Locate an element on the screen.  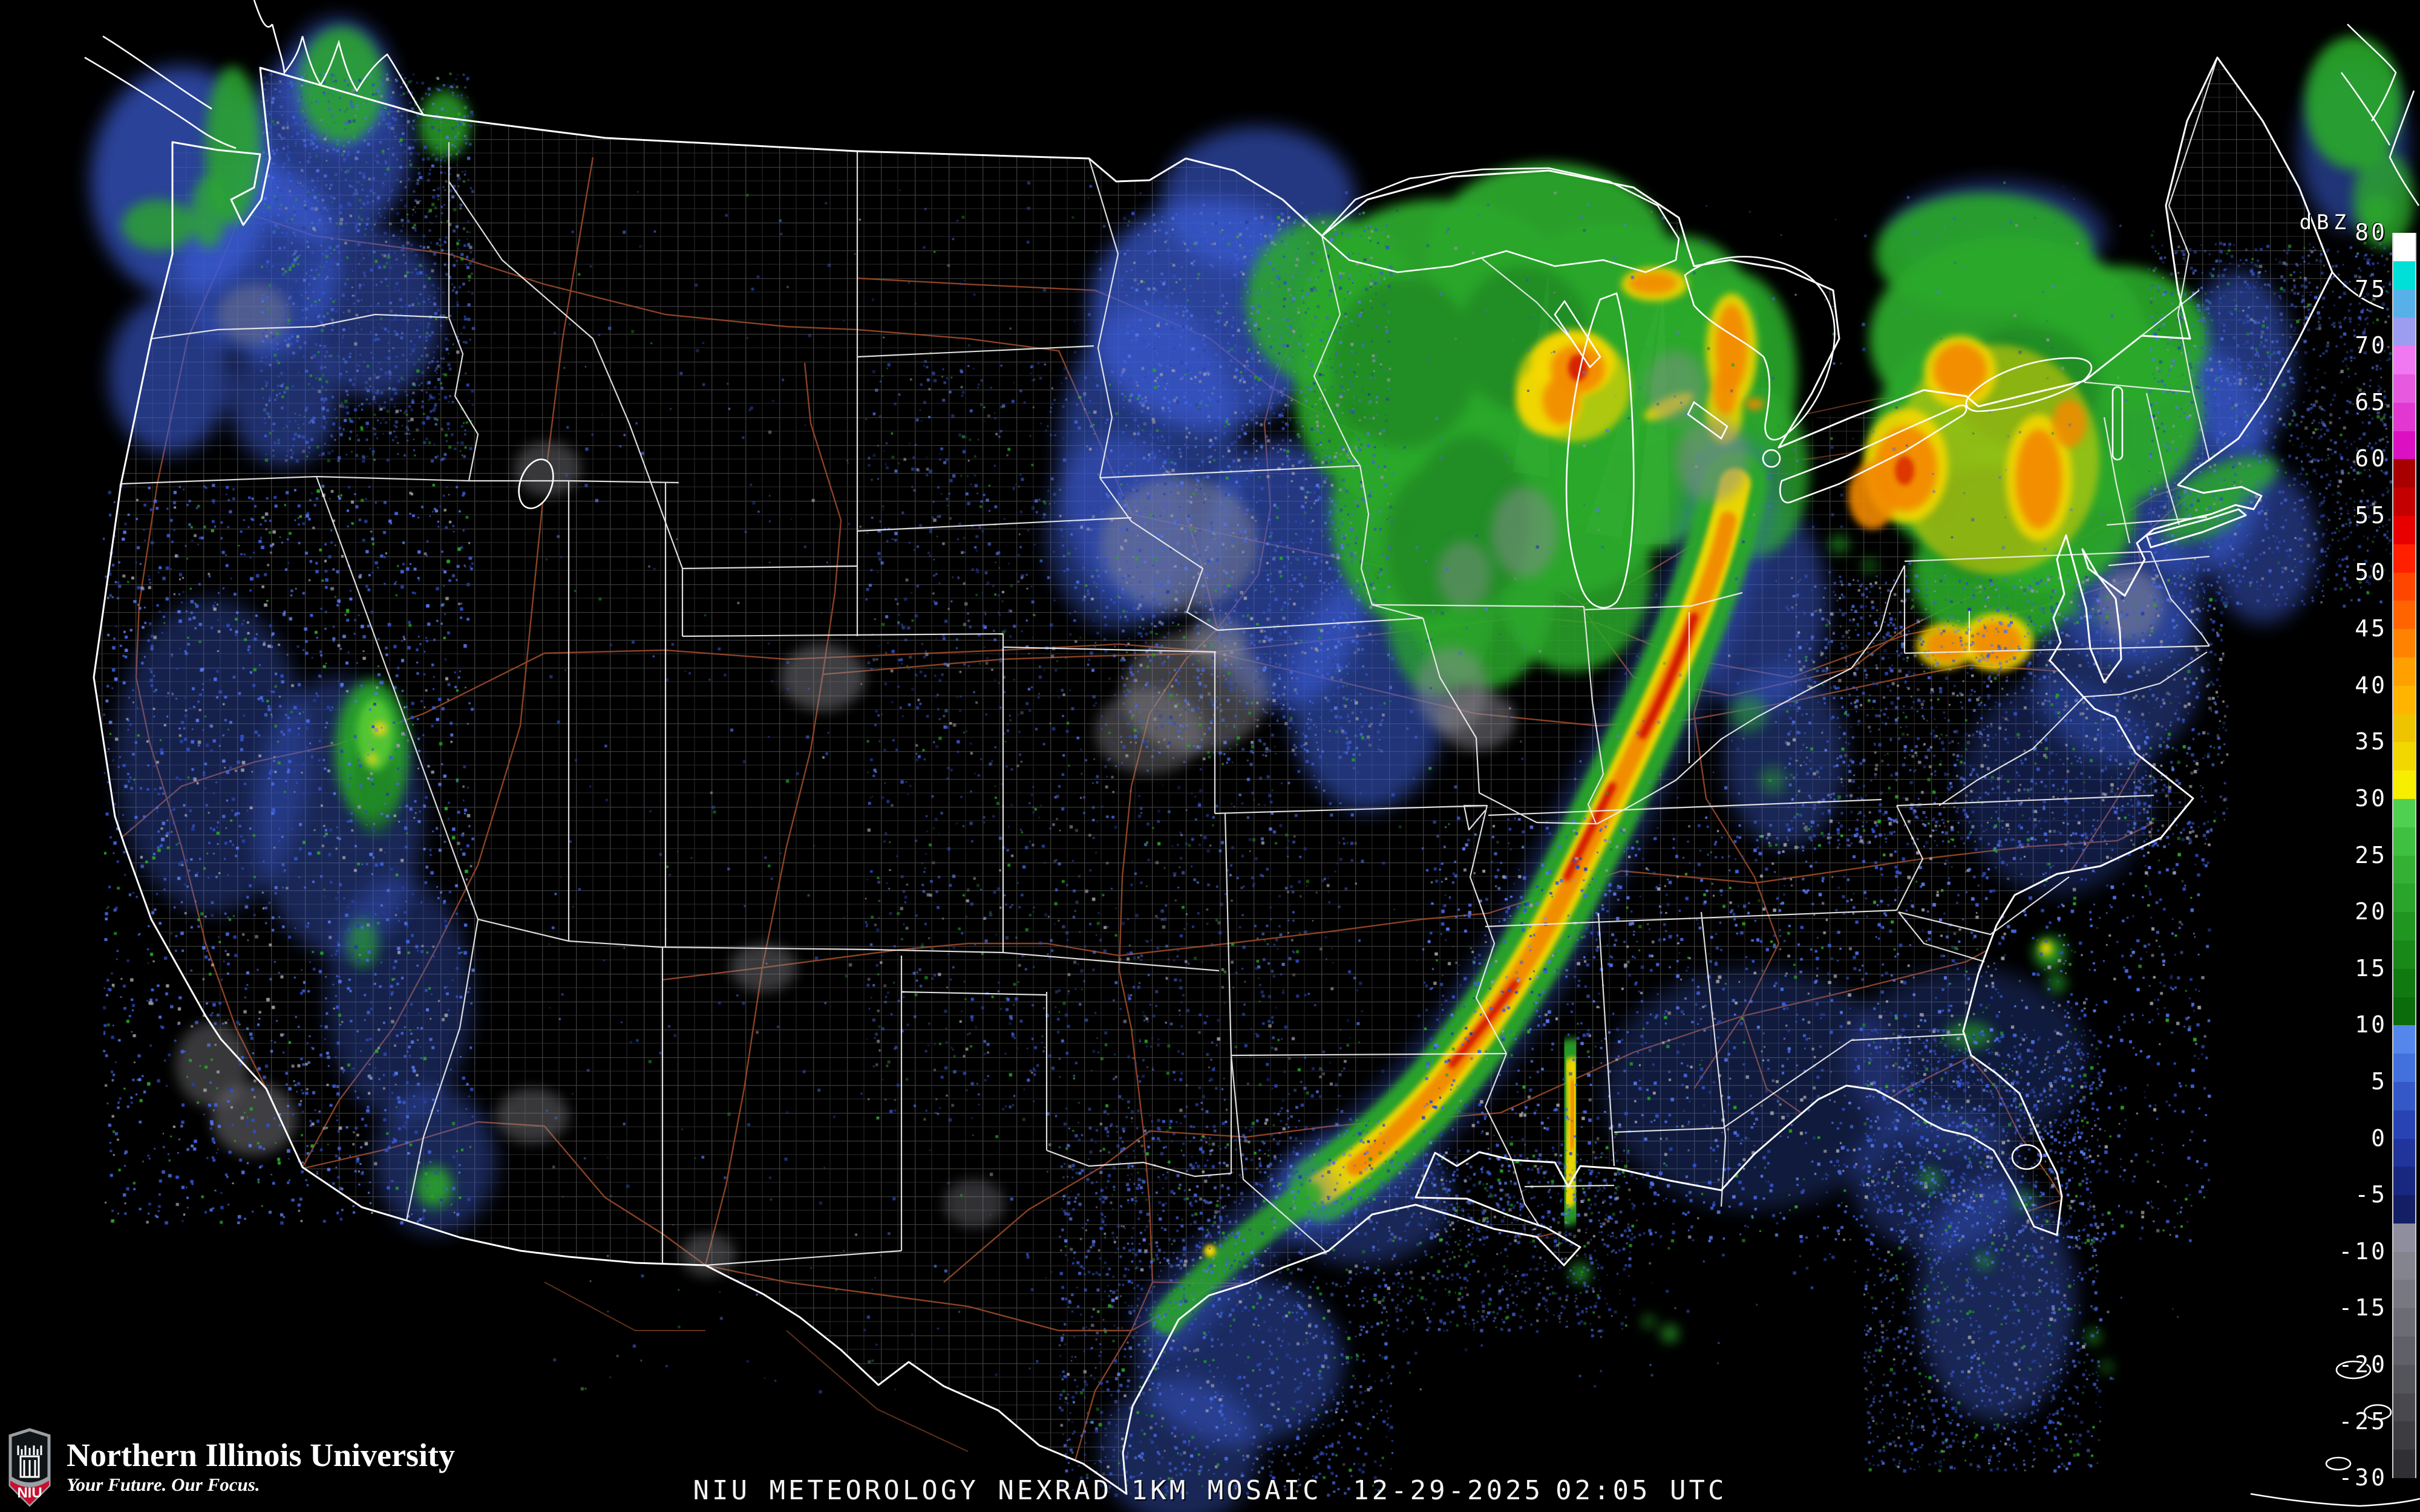
dbz-tick-label: 40 is located at coordinates (2371, 685).